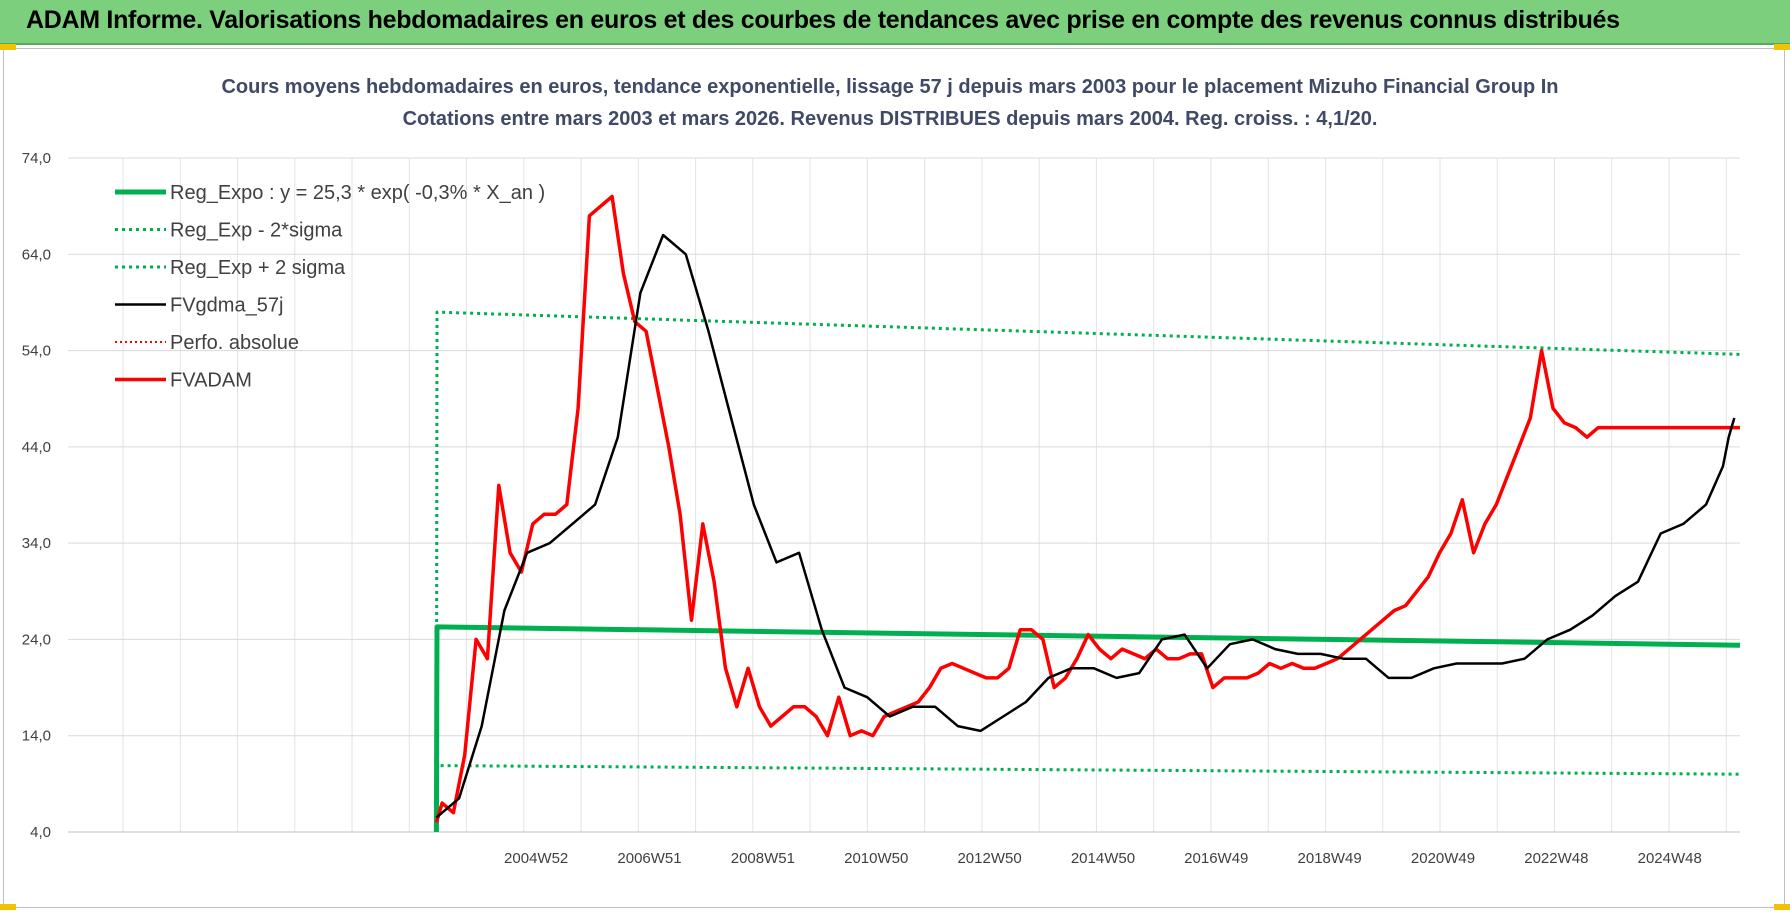 The width and height of the screenshot is (1790, 912). I want to click on y-tick-label: 74,0, so click(36, 158).